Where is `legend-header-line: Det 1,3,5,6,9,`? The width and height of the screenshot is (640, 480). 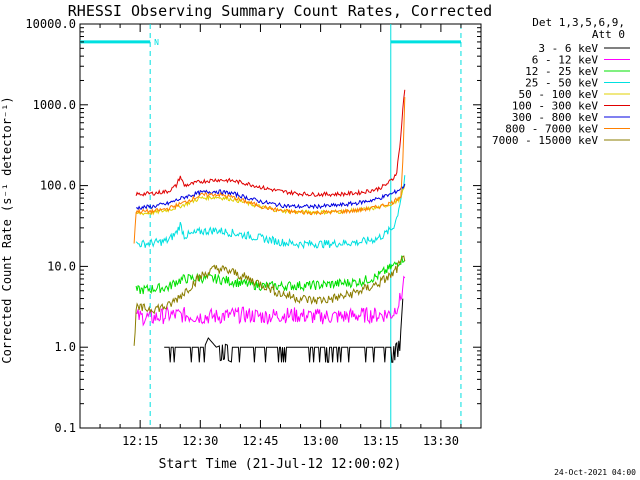 legend-header-line: Det 1,3,5,6,9, is located at coordinates (578, 22).